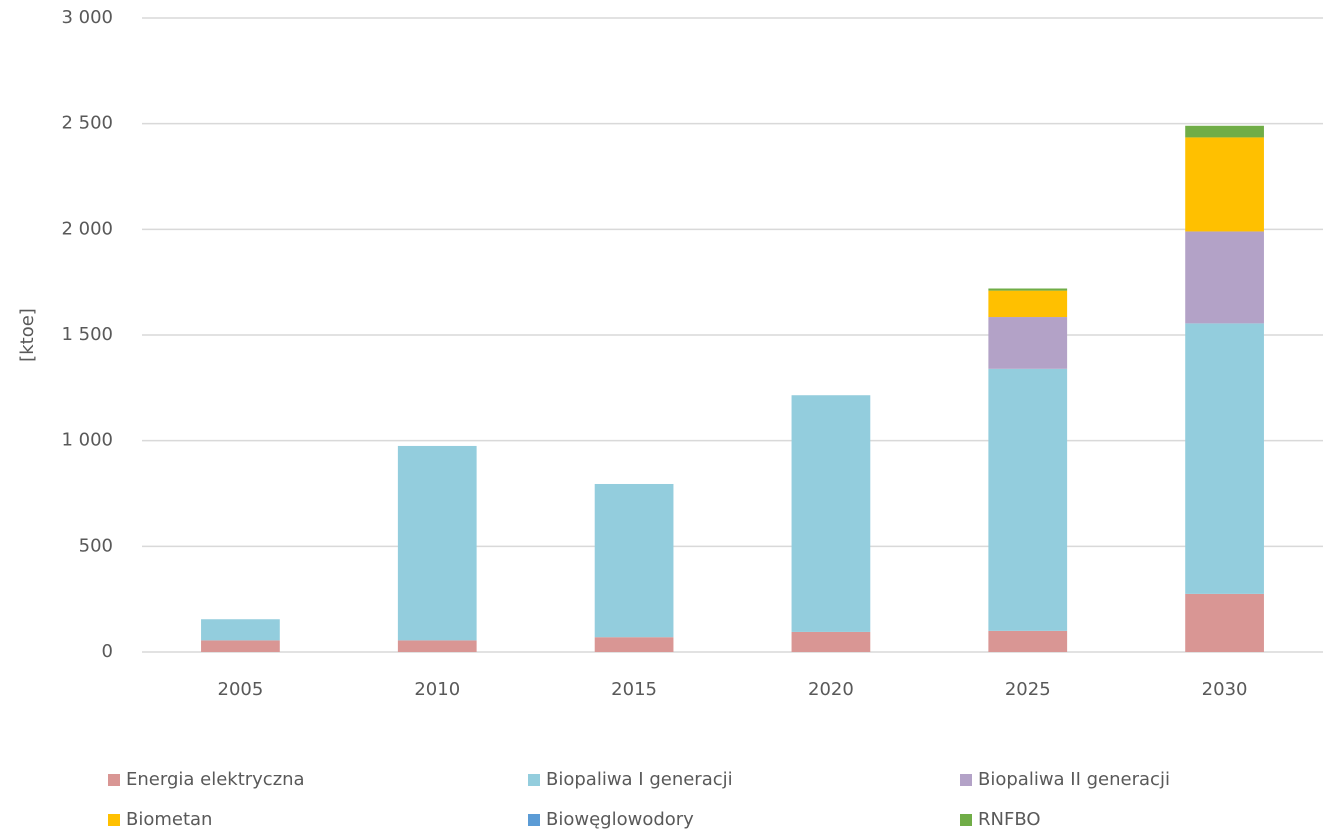  Describe the element at coordinates (241, 689) in the screenshot. I see `x-tick-label: 2005` at that location.